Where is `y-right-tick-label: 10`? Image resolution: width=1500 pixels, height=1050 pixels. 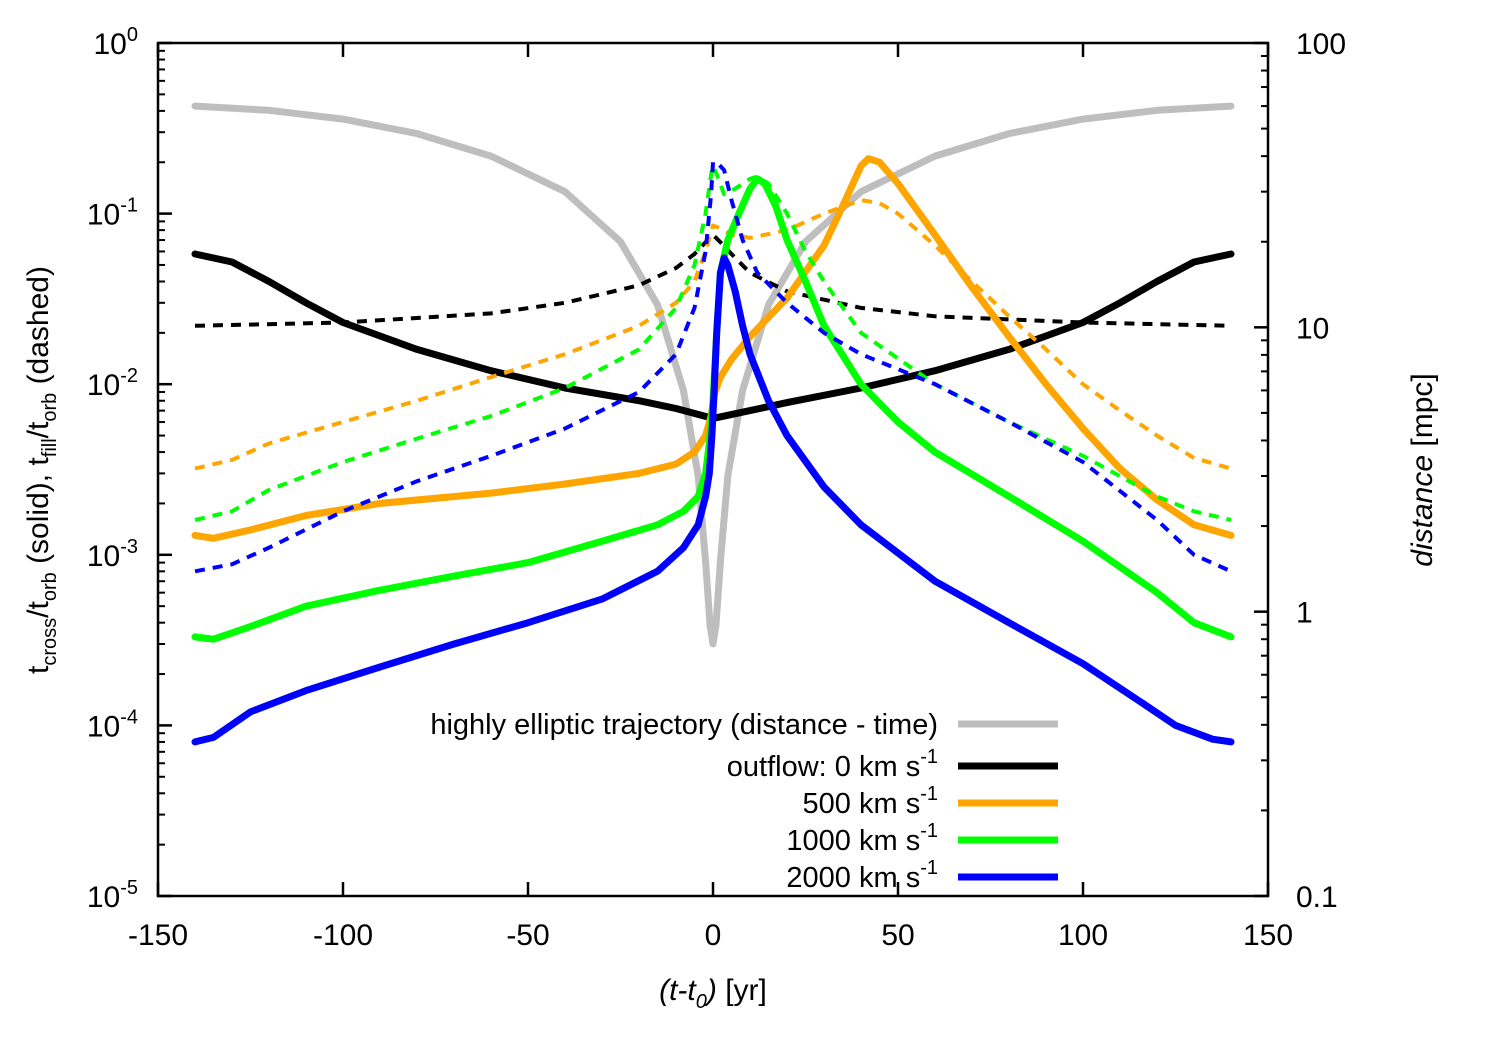
y-right-tick-label: 10 is located at coordinates (1312, 328).